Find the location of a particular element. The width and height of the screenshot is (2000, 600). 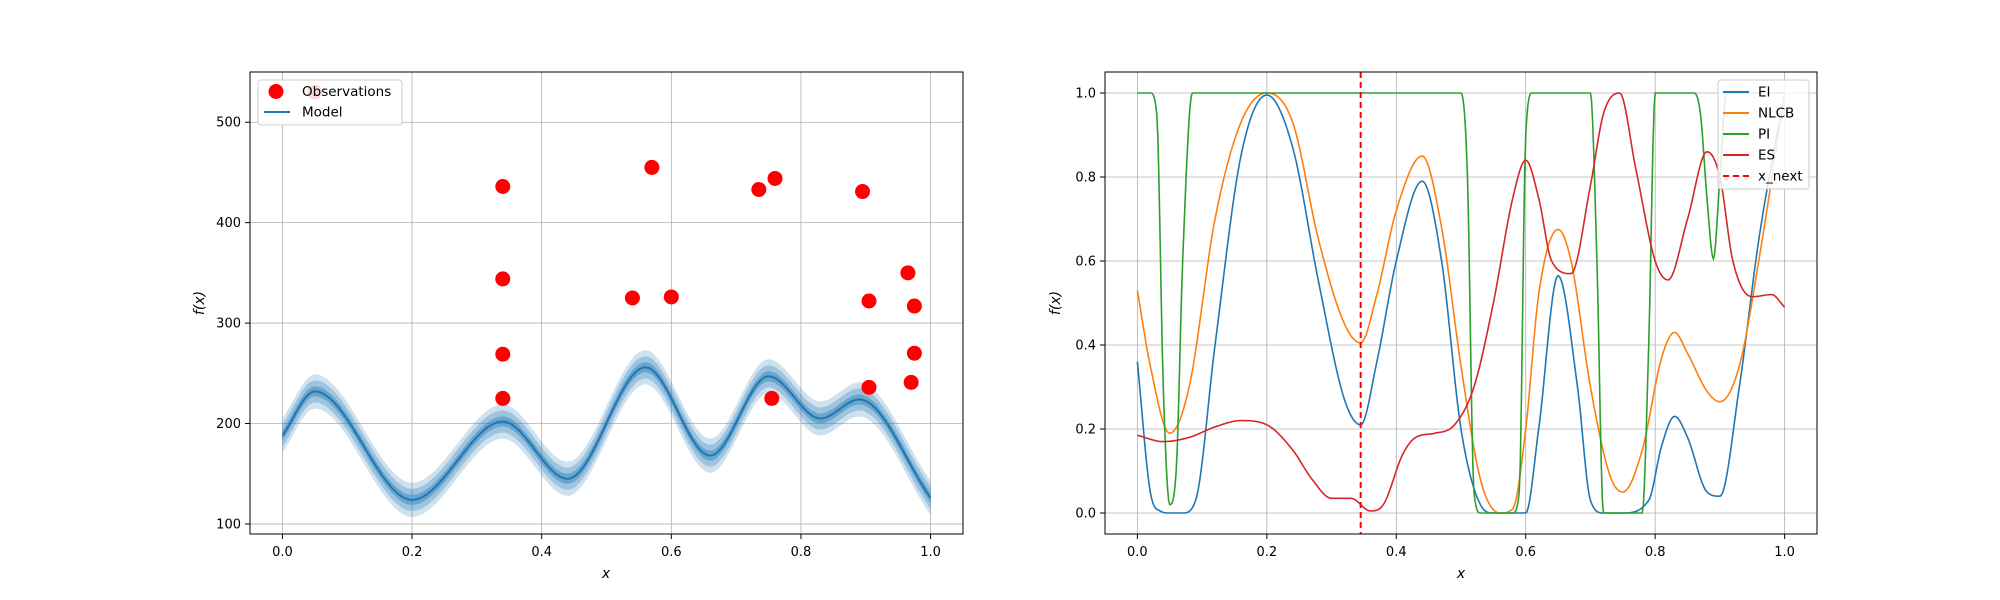

model-line is located at coordinates (606, 433).